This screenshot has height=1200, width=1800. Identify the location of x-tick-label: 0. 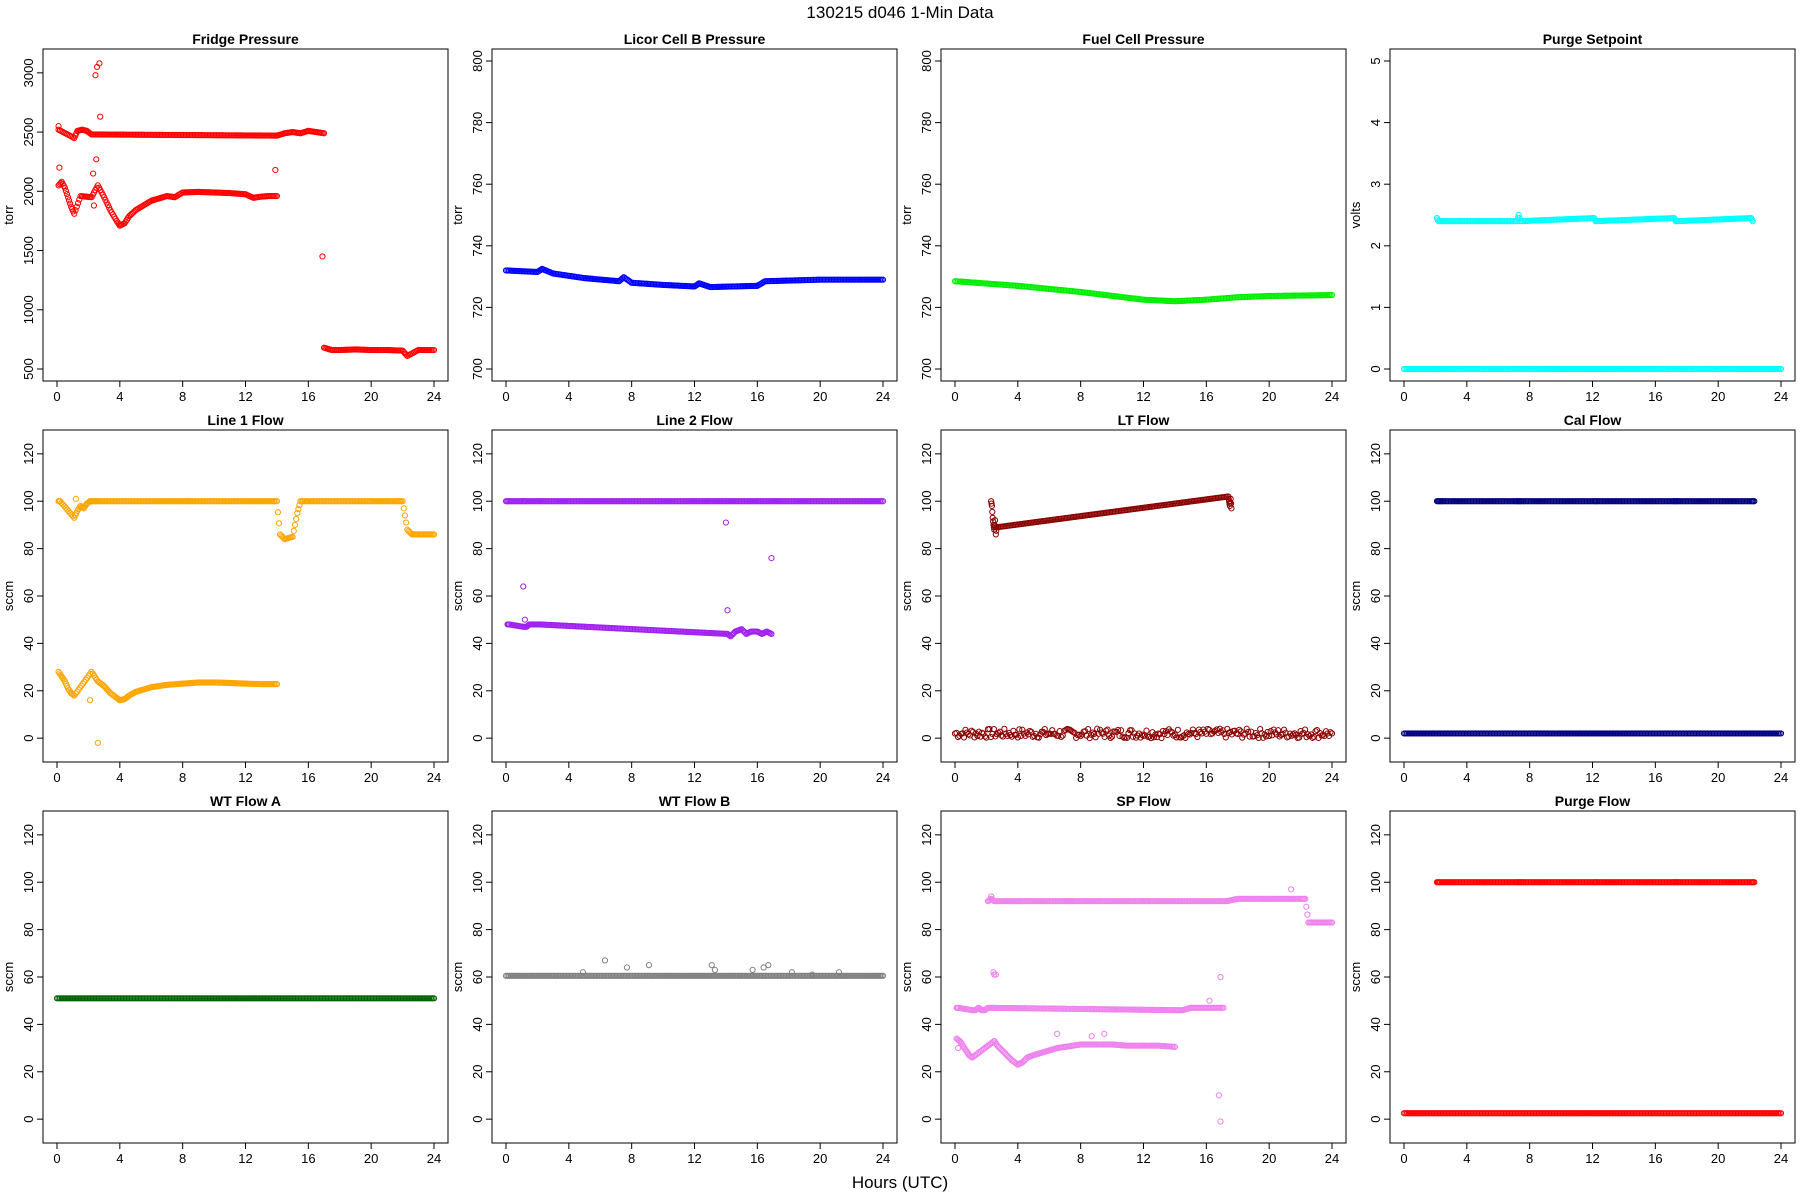
(954, 396).